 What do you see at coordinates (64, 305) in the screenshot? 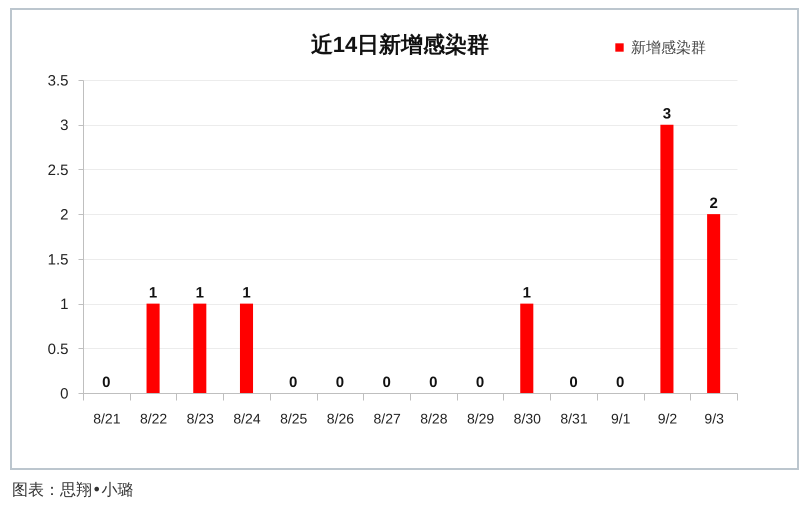
I see `y-tick-label: 1` at bounding box center [64, 305].